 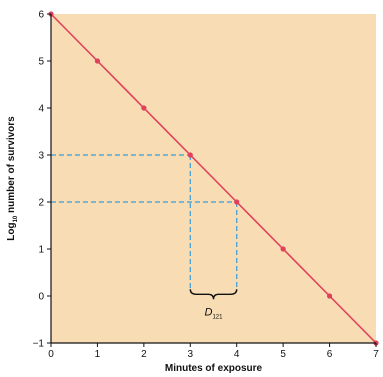 I want to click on y-tick-label: 0, so click(x=41, y=297).